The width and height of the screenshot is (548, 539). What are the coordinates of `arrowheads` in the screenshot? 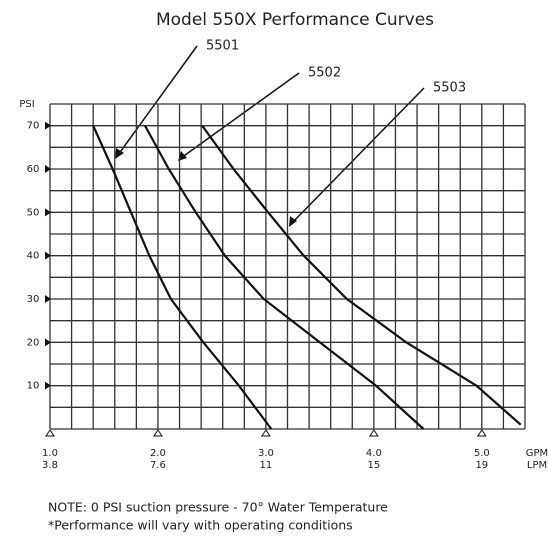 It's located at (206, 187).